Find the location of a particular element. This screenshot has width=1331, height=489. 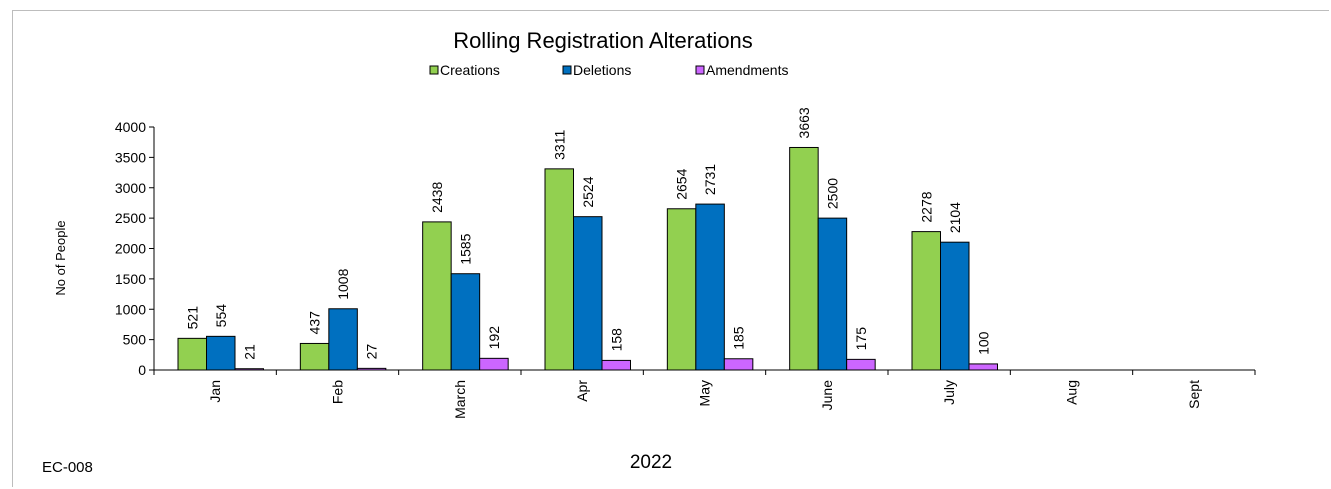

x-axis-label: 2022 is located at coordinates (651, 462).